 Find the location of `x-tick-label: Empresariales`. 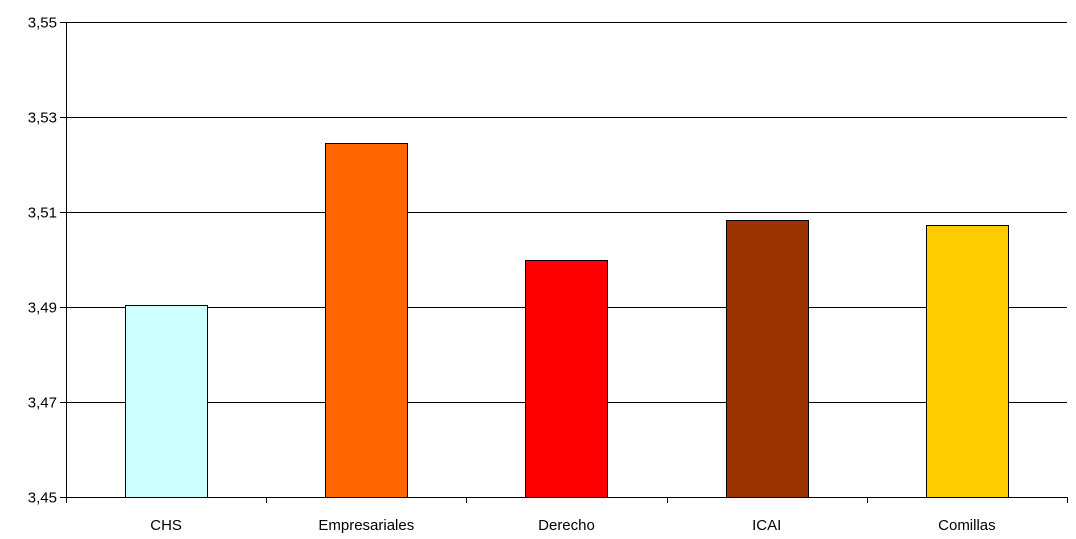

x-tick-label: Empresariales is located at coordinates (366, 525).